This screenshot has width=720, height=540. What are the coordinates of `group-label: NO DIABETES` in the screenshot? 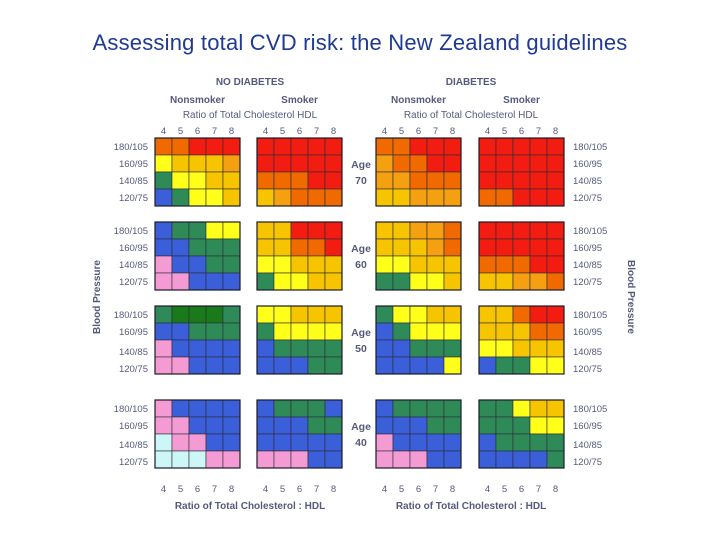 It's located at (250, 82).